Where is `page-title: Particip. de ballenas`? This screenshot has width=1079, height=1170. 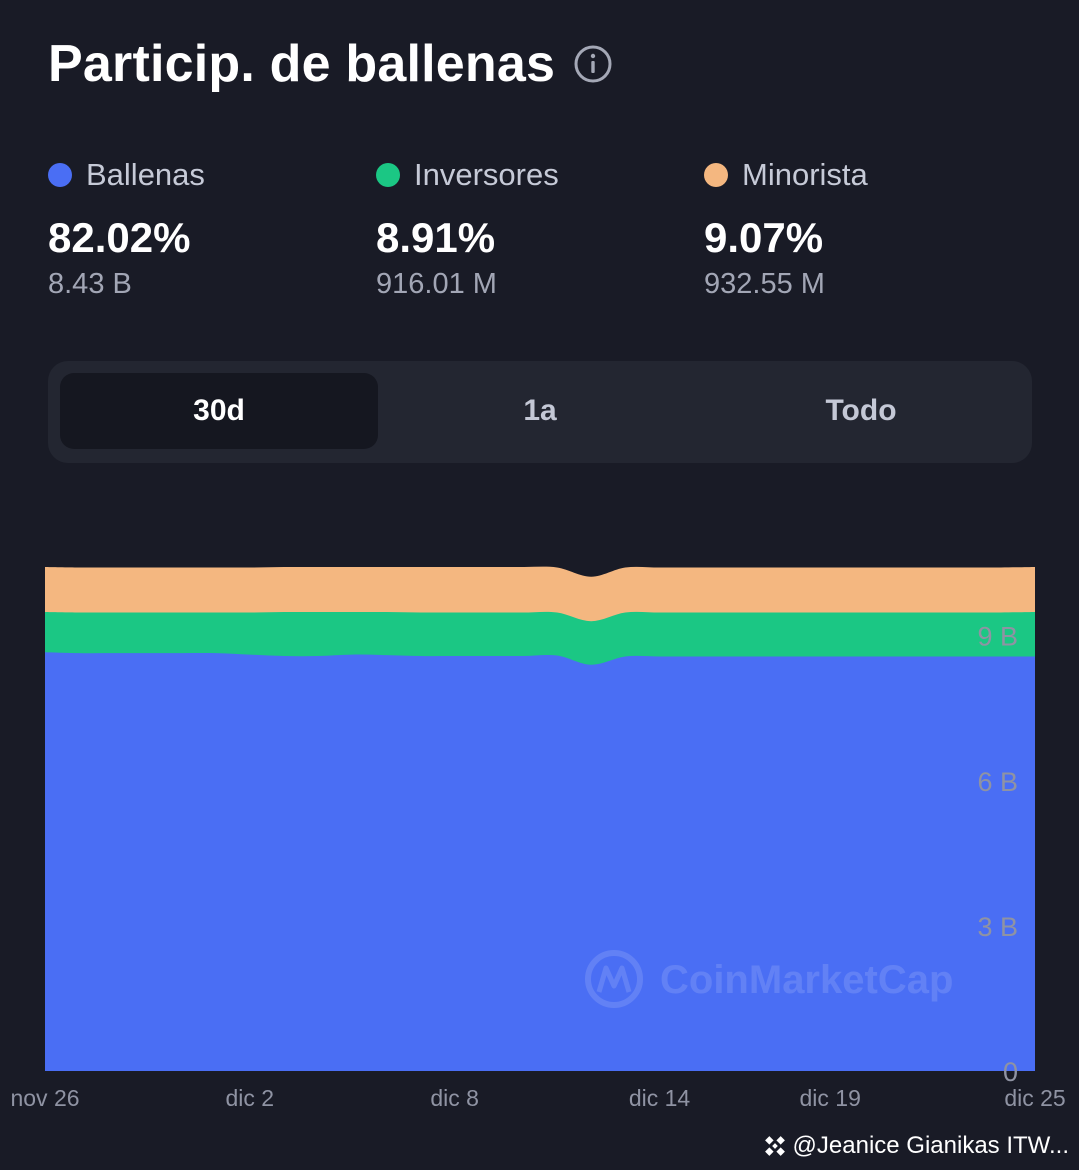
page-title: Particip. de ballenas is located at coordinates (302, 64).